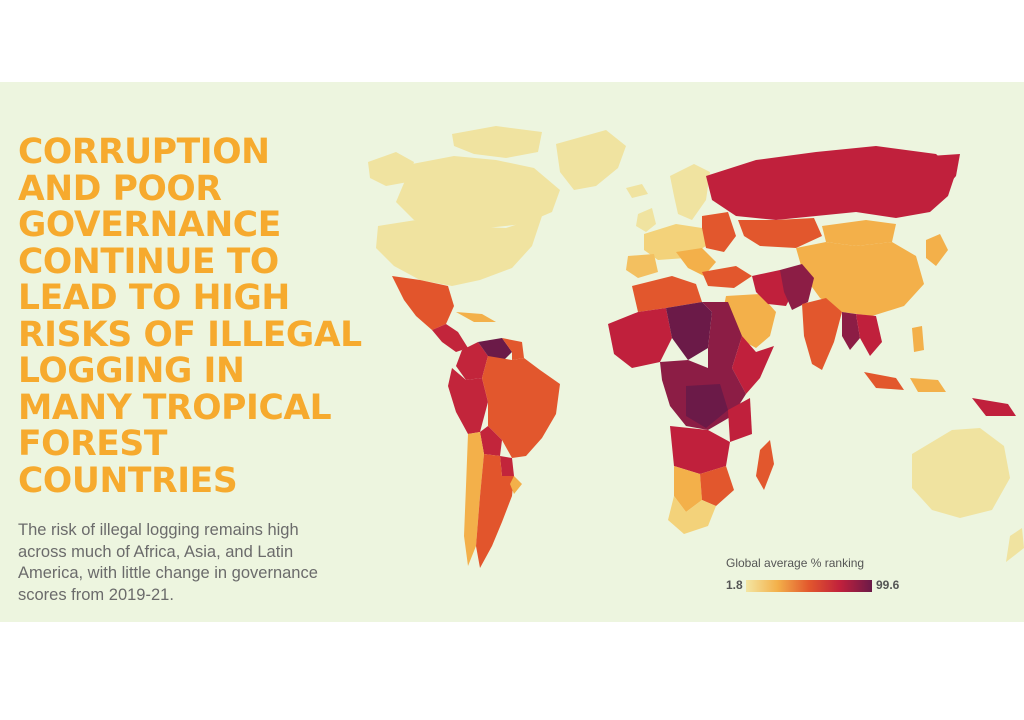 This screenshot has height=720, width=1024. Describe the element at coordinates (696, 262) in the screenshot. I see `italy-balkans` at that location.